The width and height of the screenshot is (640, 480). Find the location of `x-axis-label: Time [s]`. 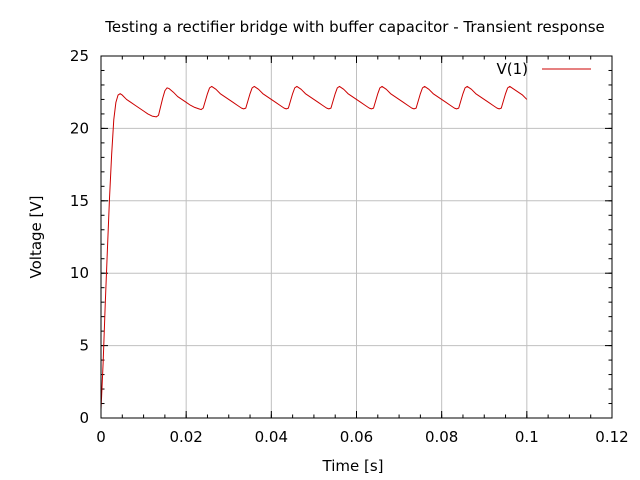

x-axis-label: Time [s] is located at coordinates (353, 466).